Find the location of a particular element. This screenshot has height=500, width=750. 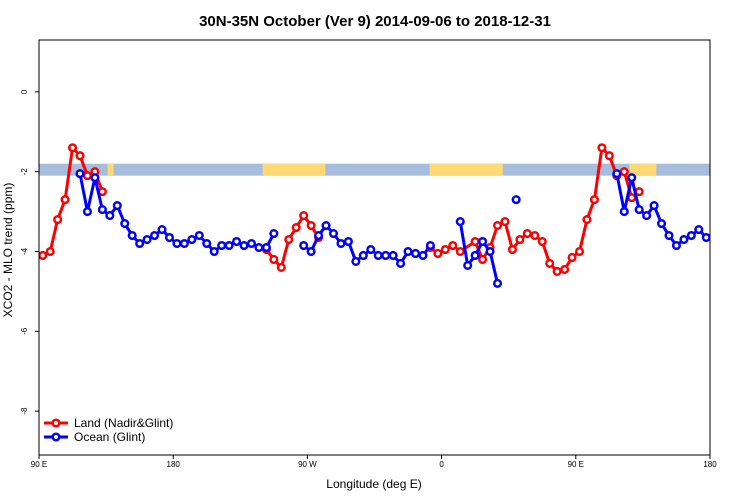

x-tick-label-3: 0 is located at coordinates (441, 464).